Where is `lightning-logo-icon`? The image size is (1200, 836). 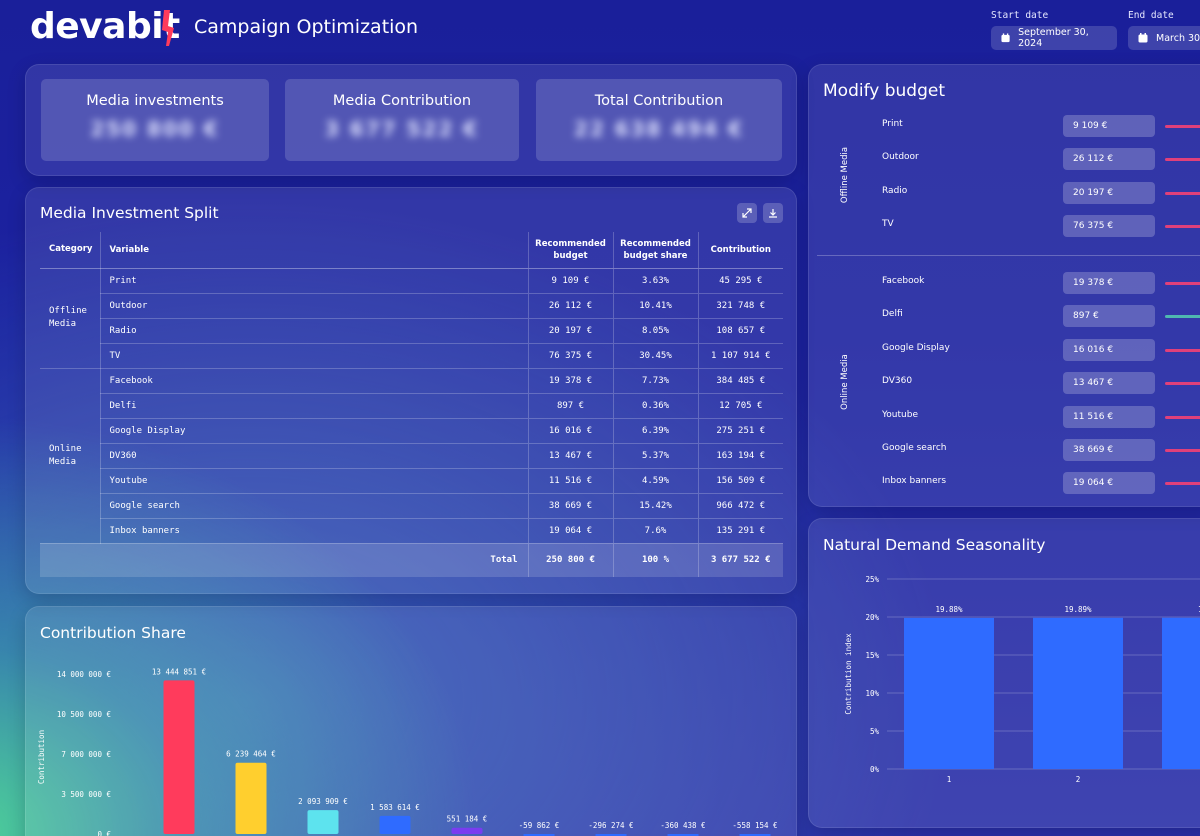 lightning-logo-icon is located at coordinates (168, 28).